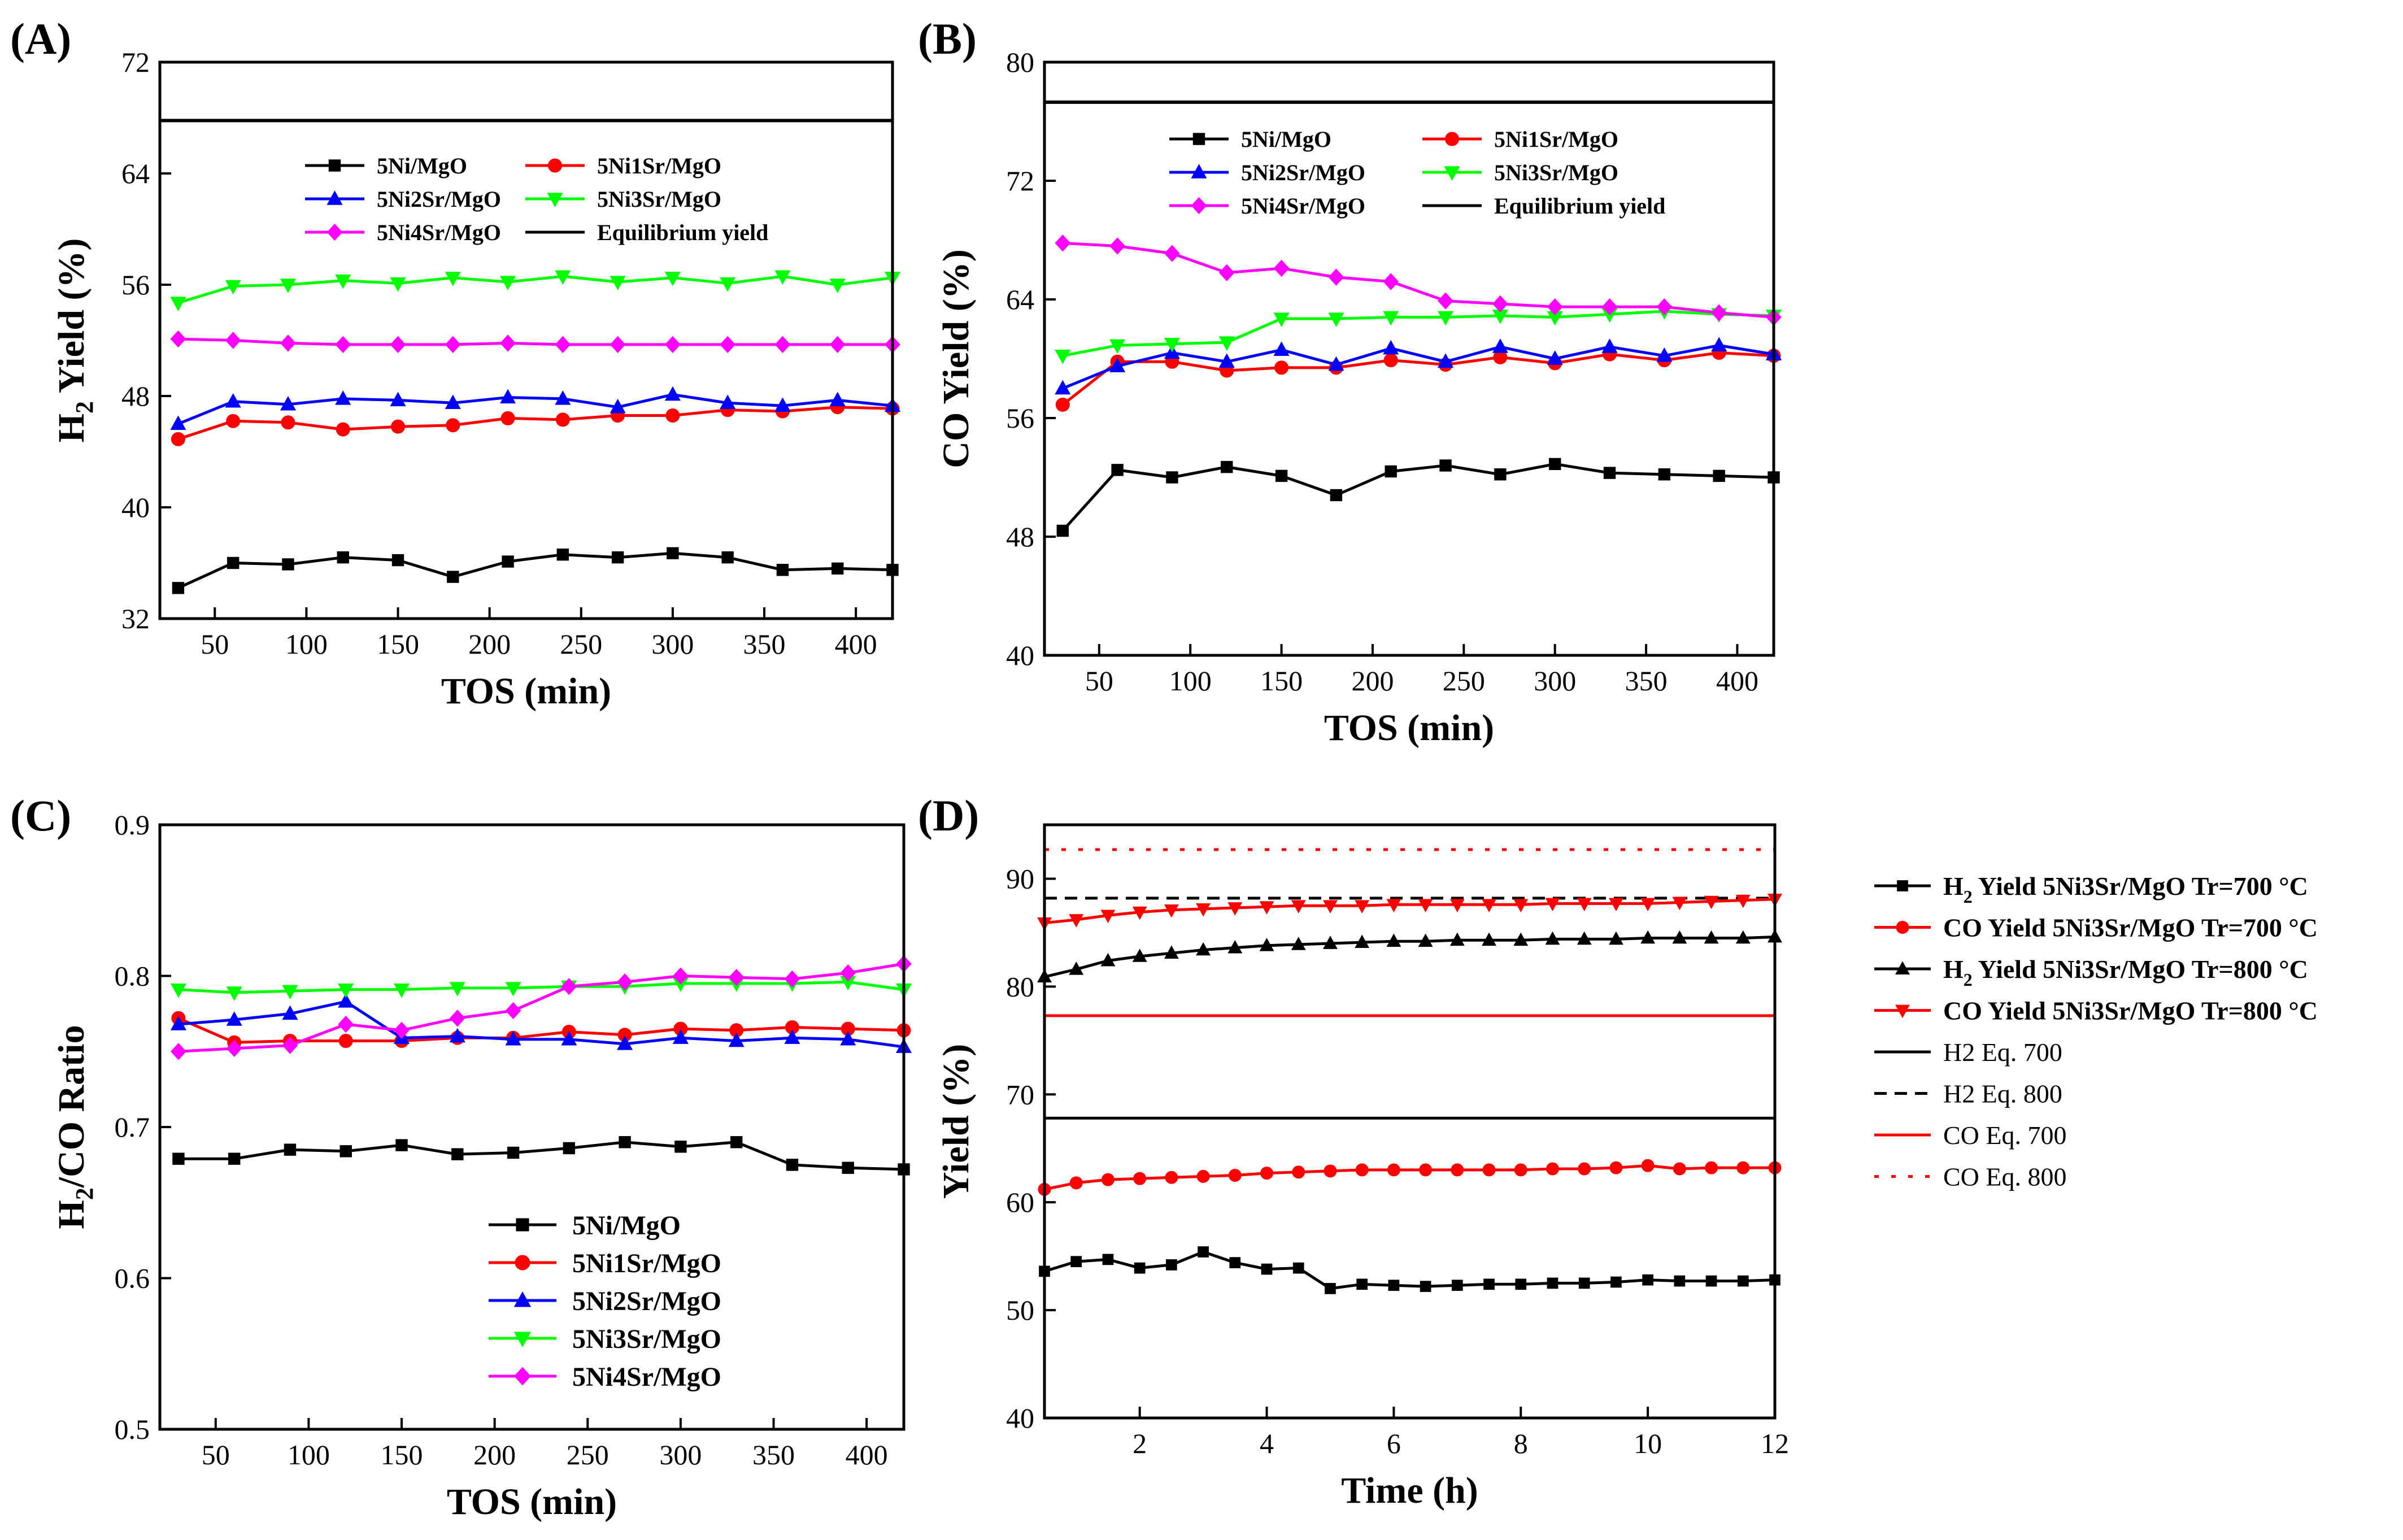  I want to click on panel-a-xtick-label: 400, so click(856, 644).